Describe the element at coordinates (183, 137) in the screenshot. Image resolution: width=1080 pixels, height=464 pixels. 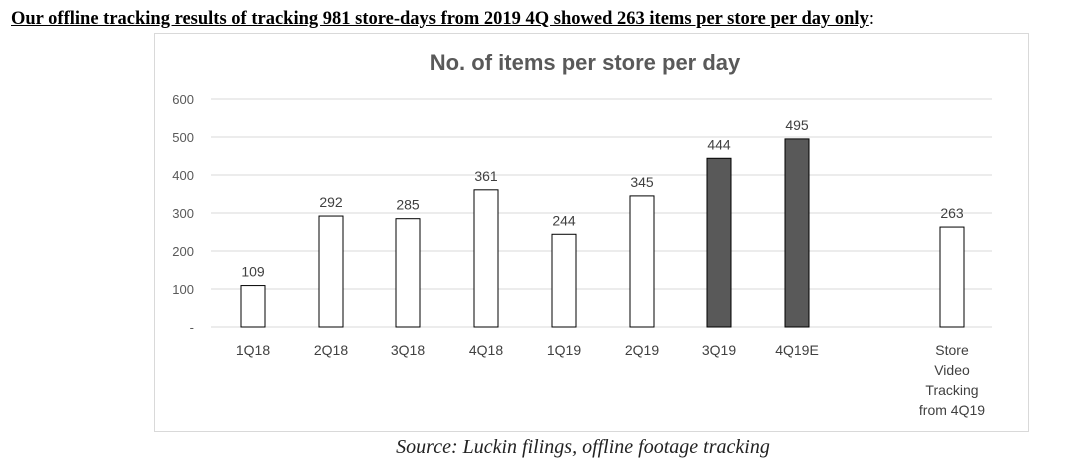
I see `y-tick-label: 500` at that location.